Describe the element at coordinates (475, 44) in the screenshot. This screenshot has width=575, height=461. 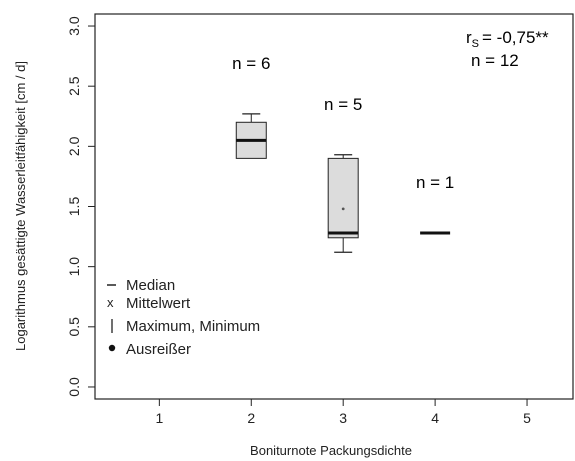
I see `rs-subscript: S` at that location.